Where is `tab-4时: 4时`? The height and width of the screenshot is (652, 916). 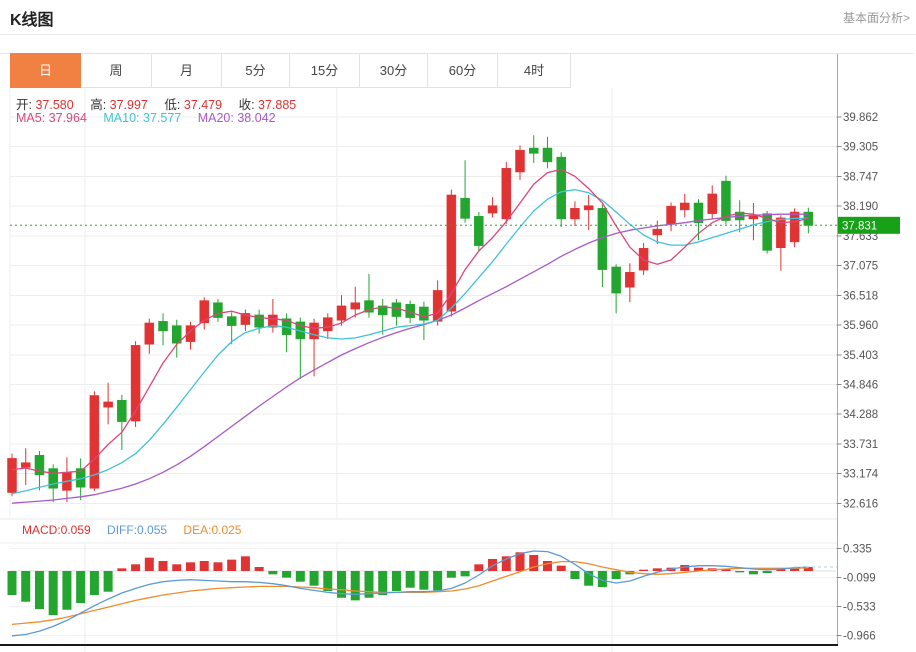
tab-4时: 4时 is located at coordinates (534, 70).